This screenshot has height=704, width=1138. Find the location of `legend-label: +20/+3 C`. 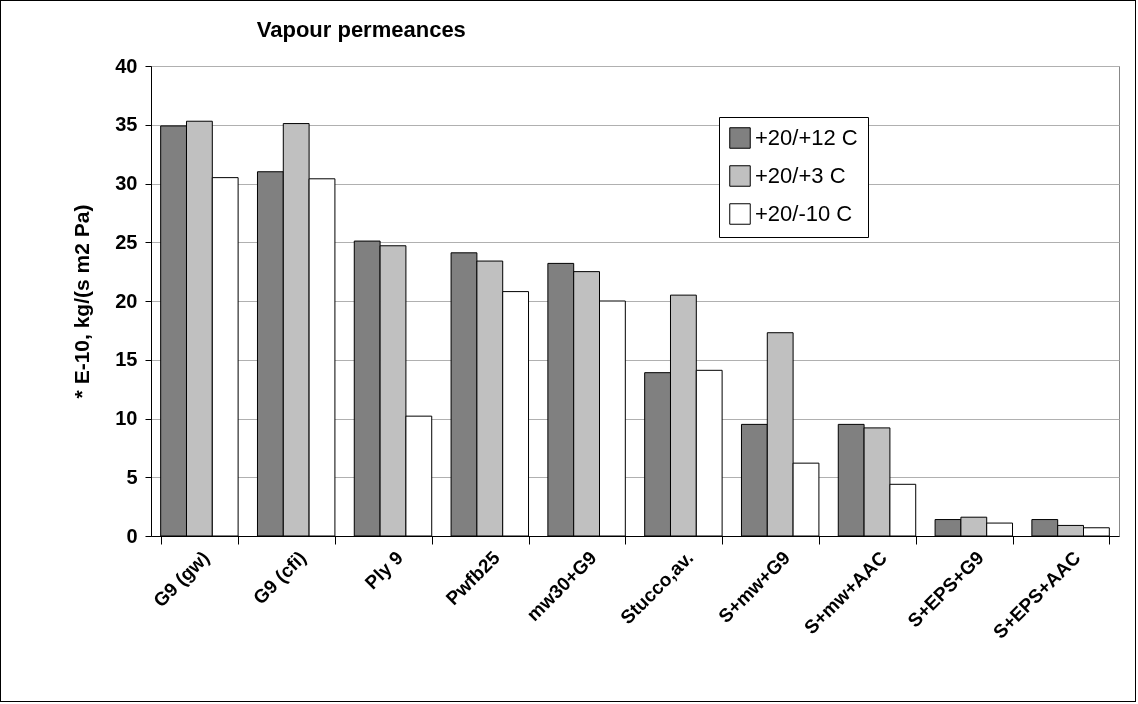

legend-label: +20/+3 C is located at coordinates (800, 175).